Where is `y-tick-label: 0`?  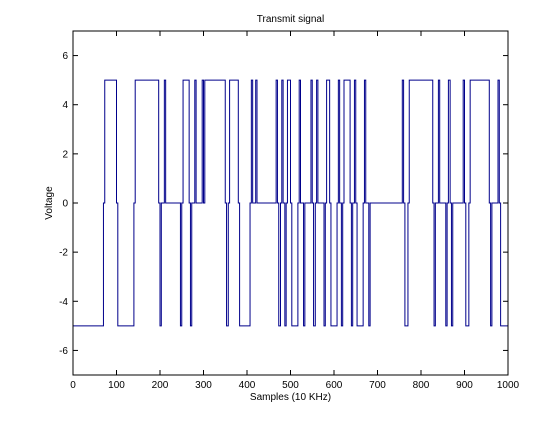
y-tick-label: 0 is located at coordinates (65, 204).